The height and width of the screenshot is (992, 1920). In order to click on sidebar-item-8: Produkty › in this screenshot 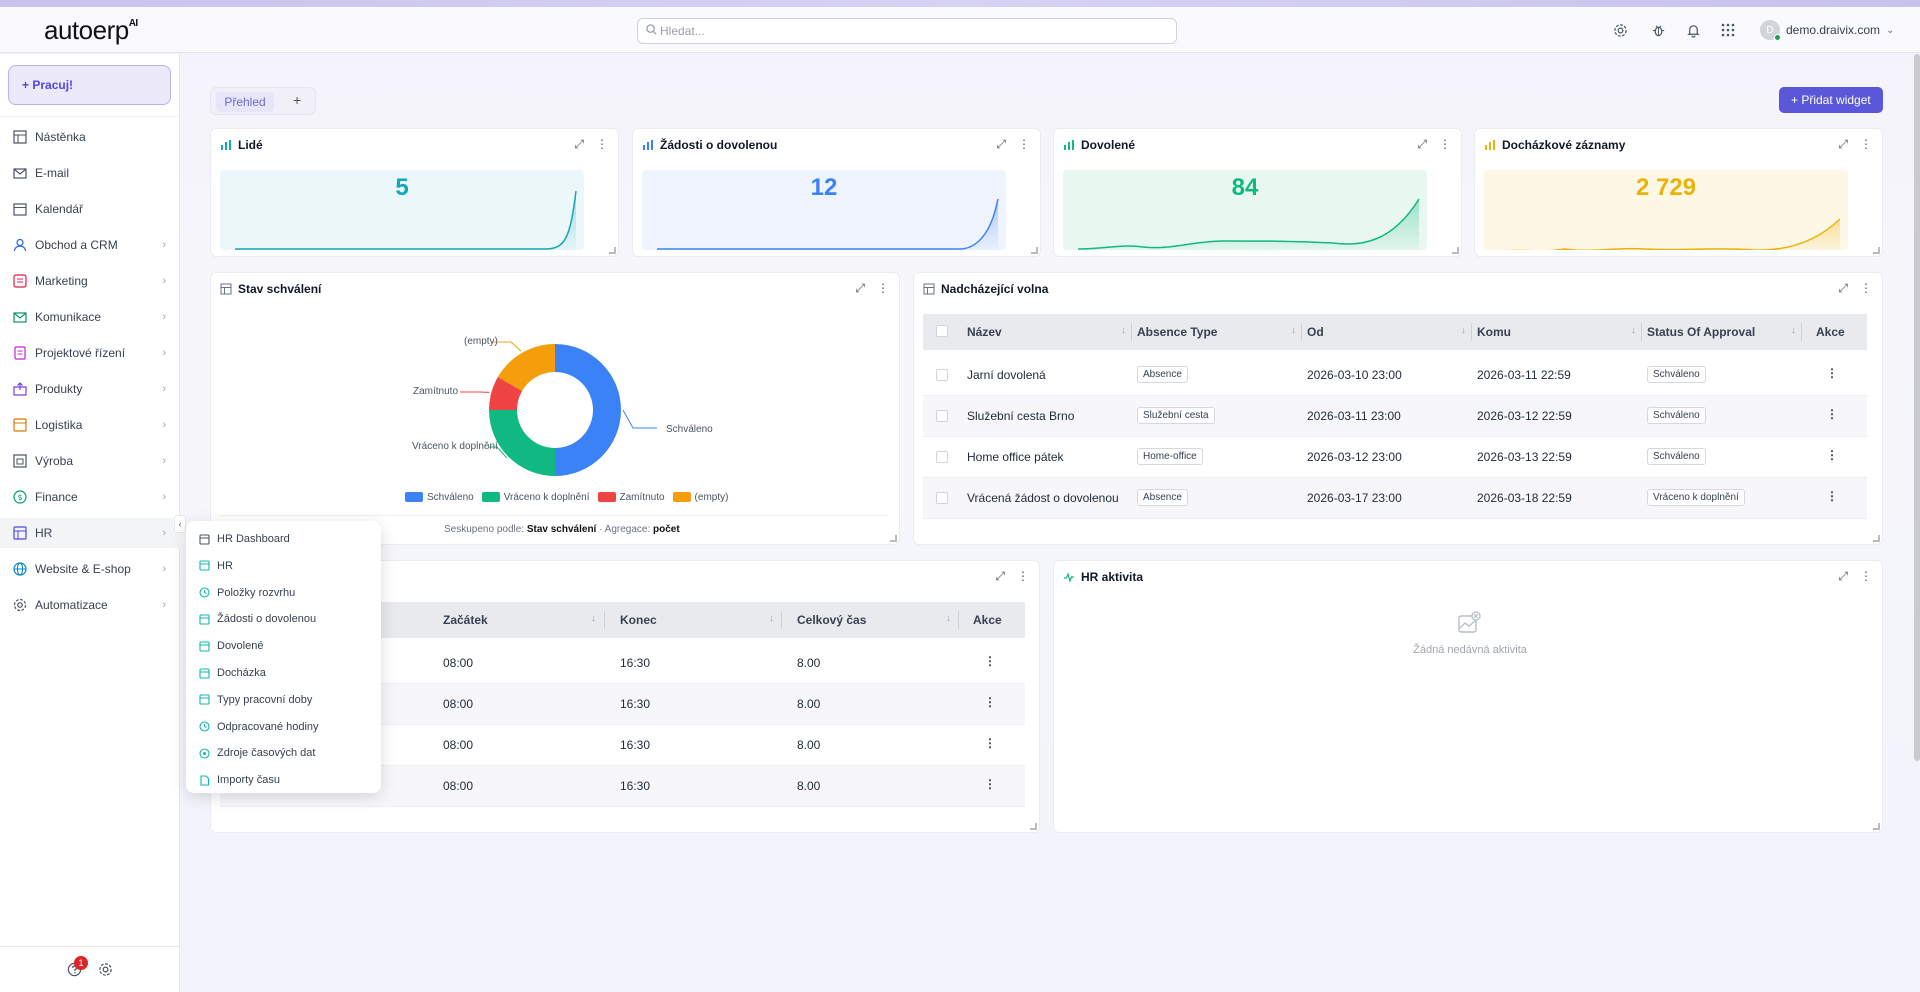, I will do `click(90, 389)`.